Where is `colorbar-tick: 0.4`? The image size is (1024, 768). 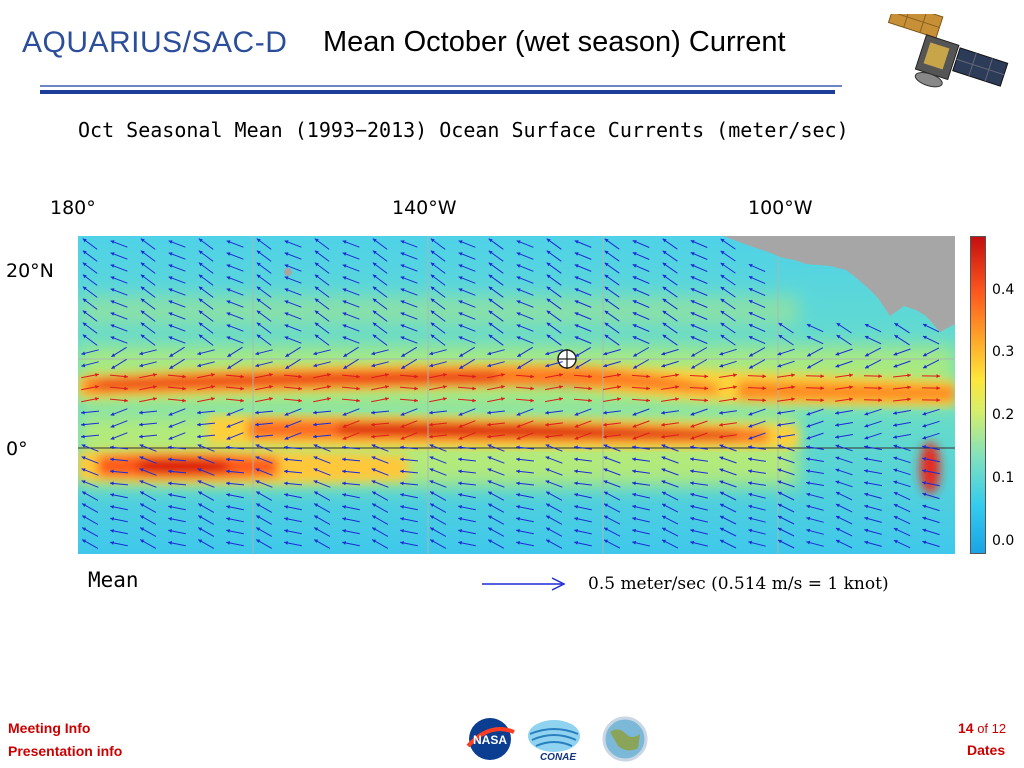 colorbar-tick: 0.4 is located at coordinates (1003, 290).